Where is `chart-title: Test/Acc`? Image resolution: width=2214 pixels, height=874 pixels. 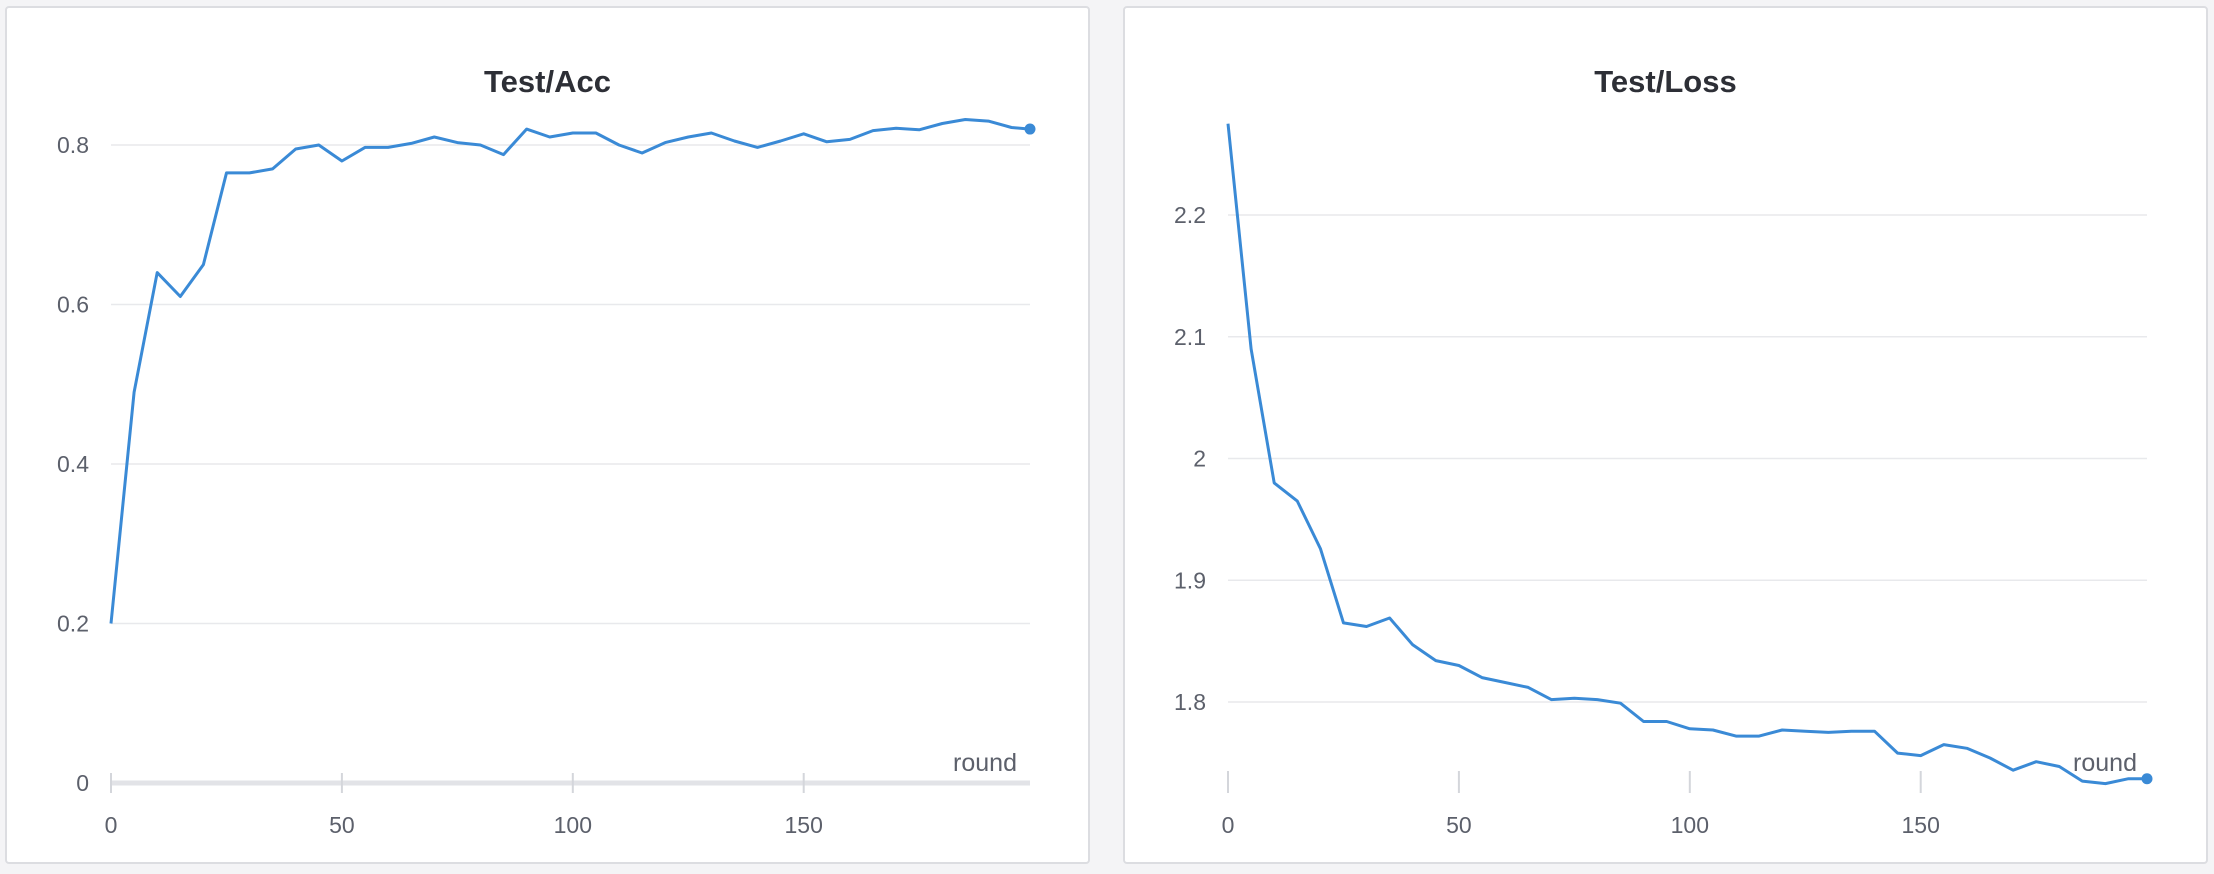 chart-title: Test/Acc is located at coordinates (547, 81).